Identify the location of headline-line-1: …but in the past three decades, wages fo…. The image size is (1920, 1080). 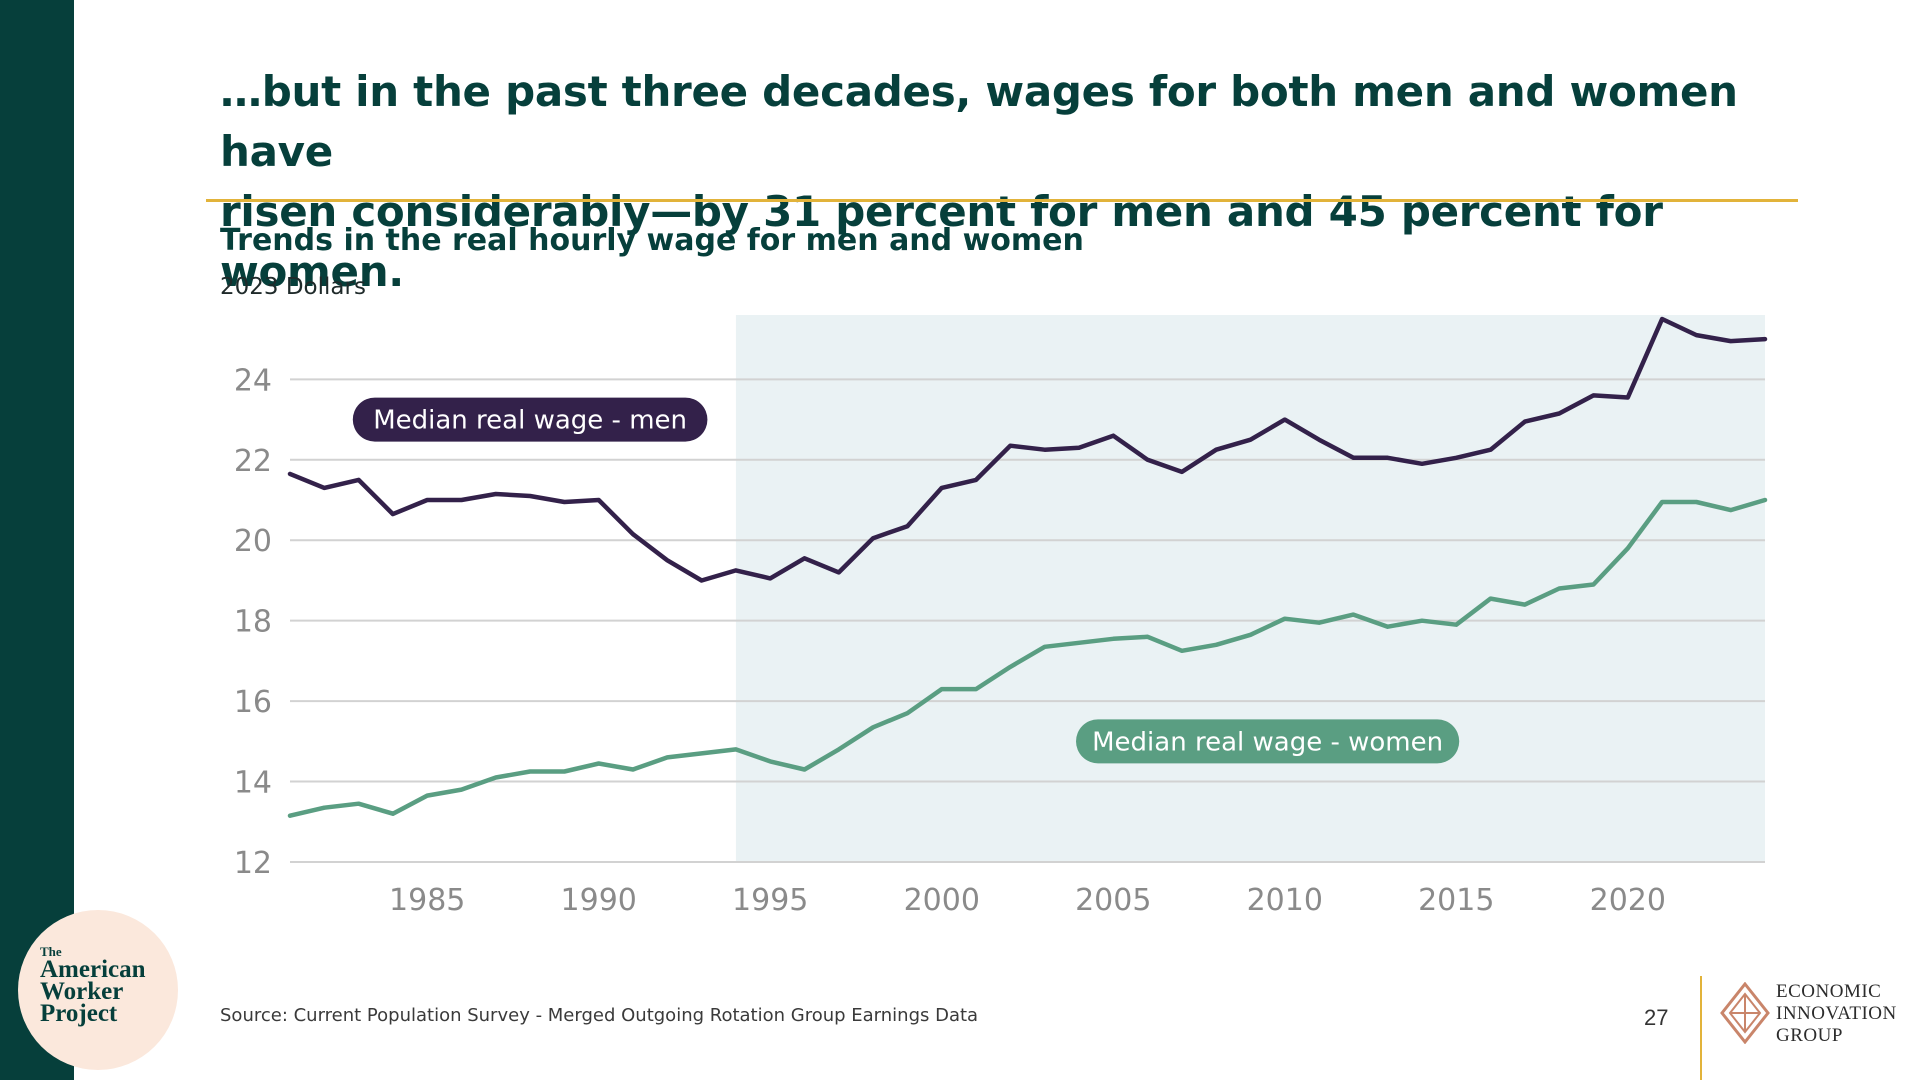
(979, 121).